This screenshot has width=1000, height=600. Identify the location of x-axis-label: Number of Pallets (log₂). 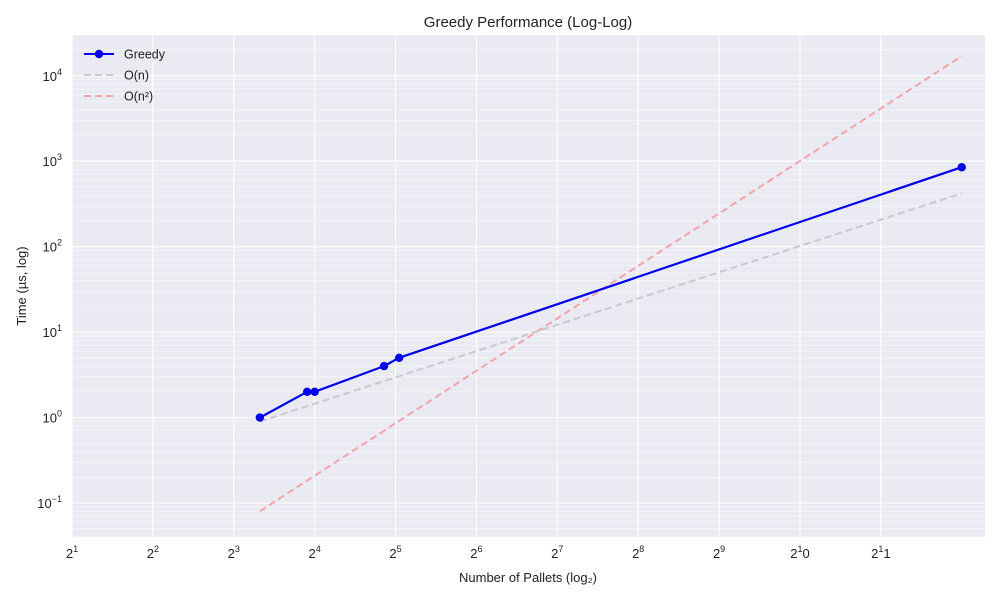
(528, 577).